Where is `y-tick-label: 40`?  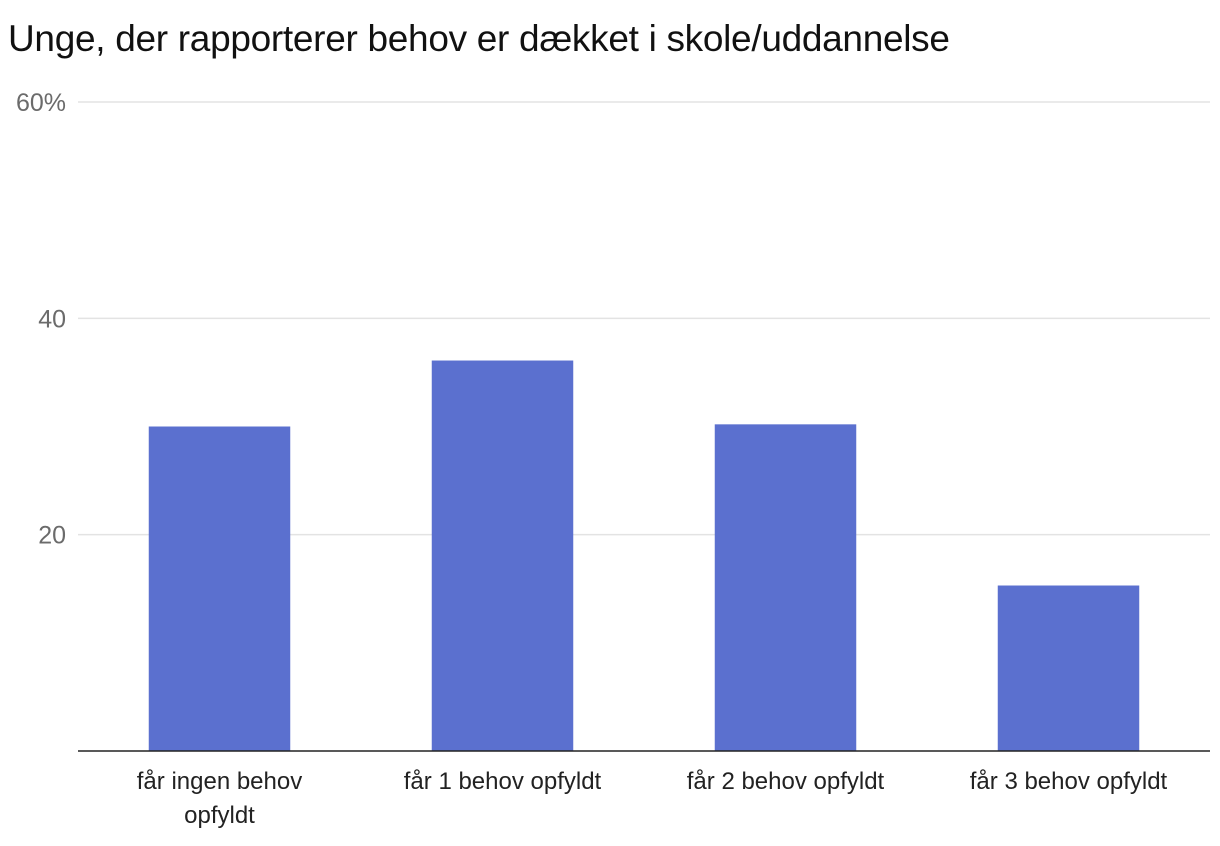
y-tick-label: 40 is located at coordinates (52, 319).